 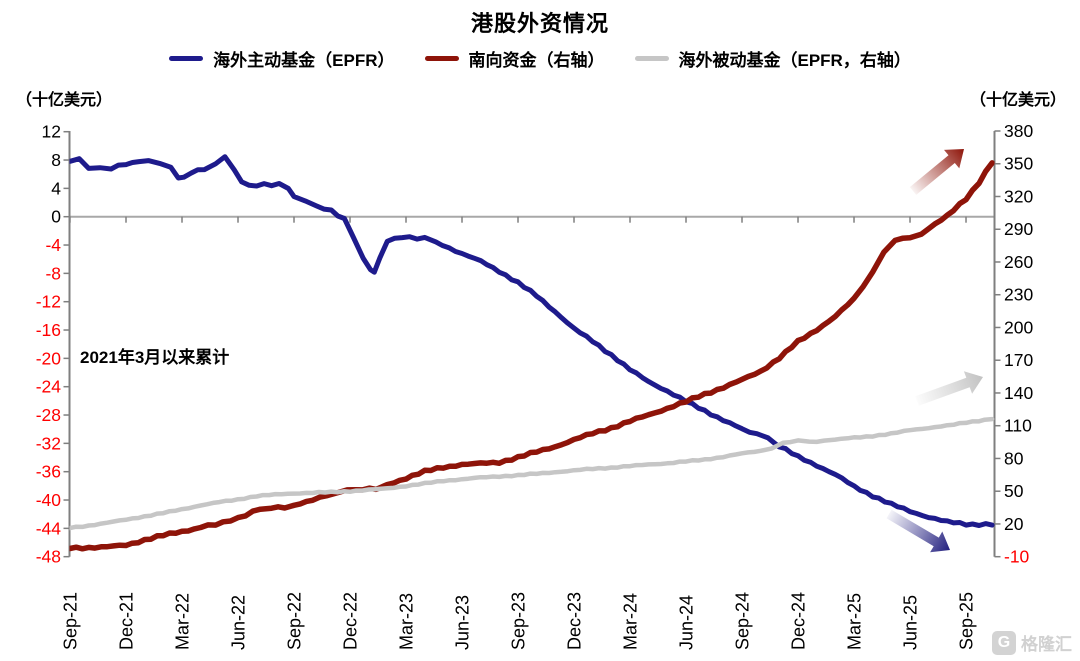 I want to click on right-axis-tick-label: 80, so click(x=1014, y=458).